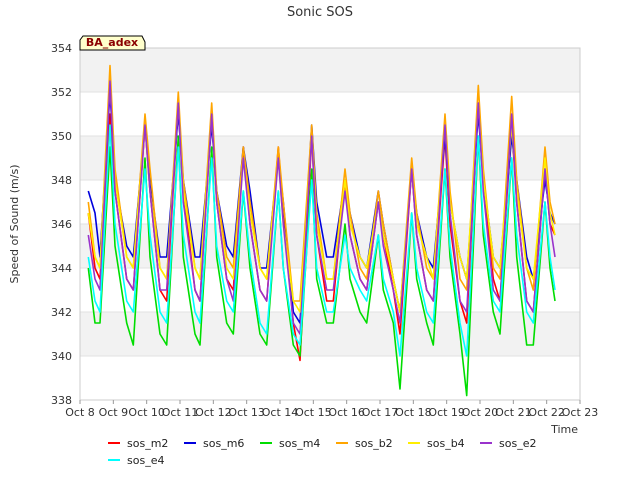 The height and width of the screenshot is (480, 640). I want to click on x-tick-label: Oct 11, so click(180, 412).